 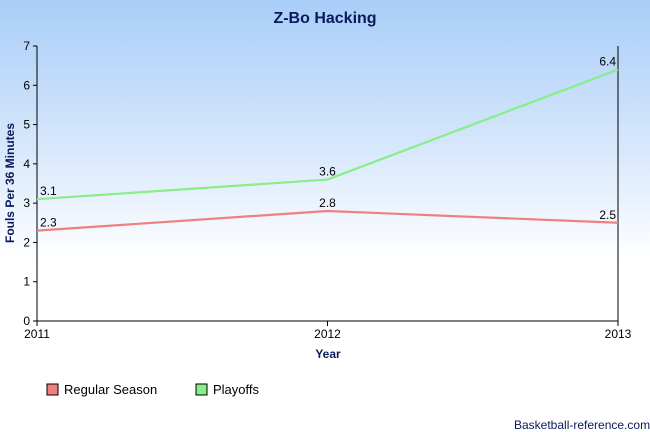 I want to click on chart-title: Z-Bo Hacking, so click(x=324, y=18).